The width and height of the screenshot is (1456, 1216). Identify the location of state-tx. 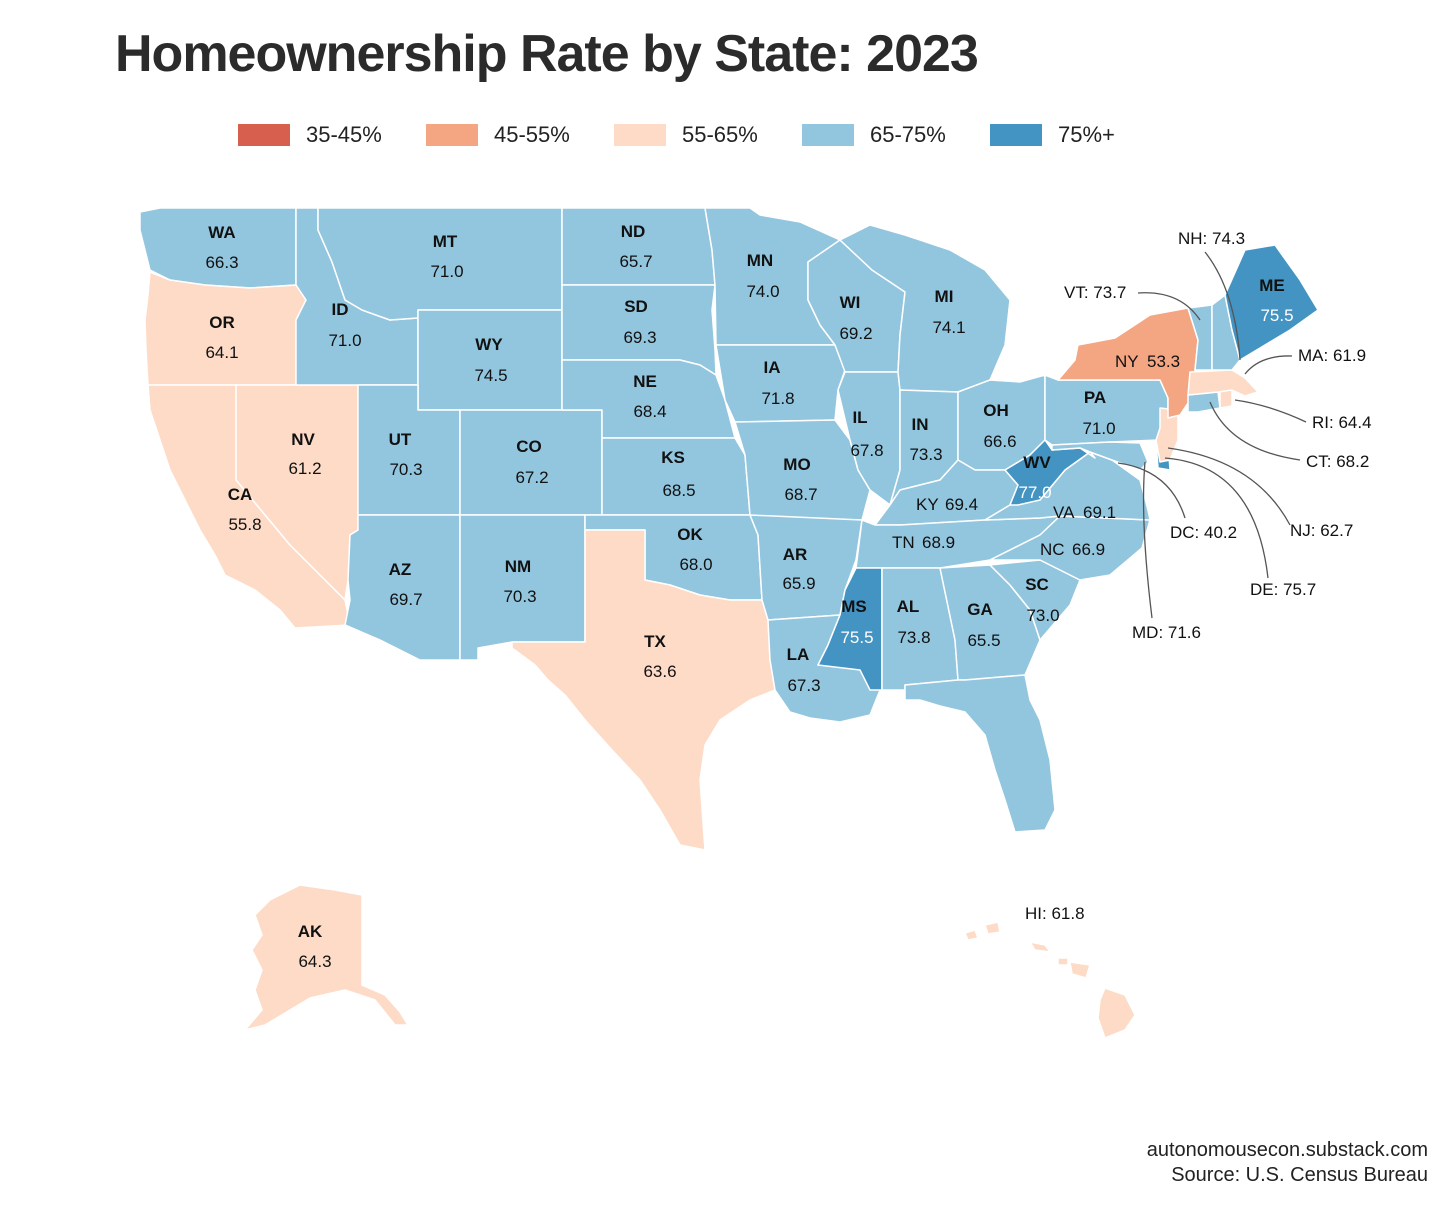
(643, 690).